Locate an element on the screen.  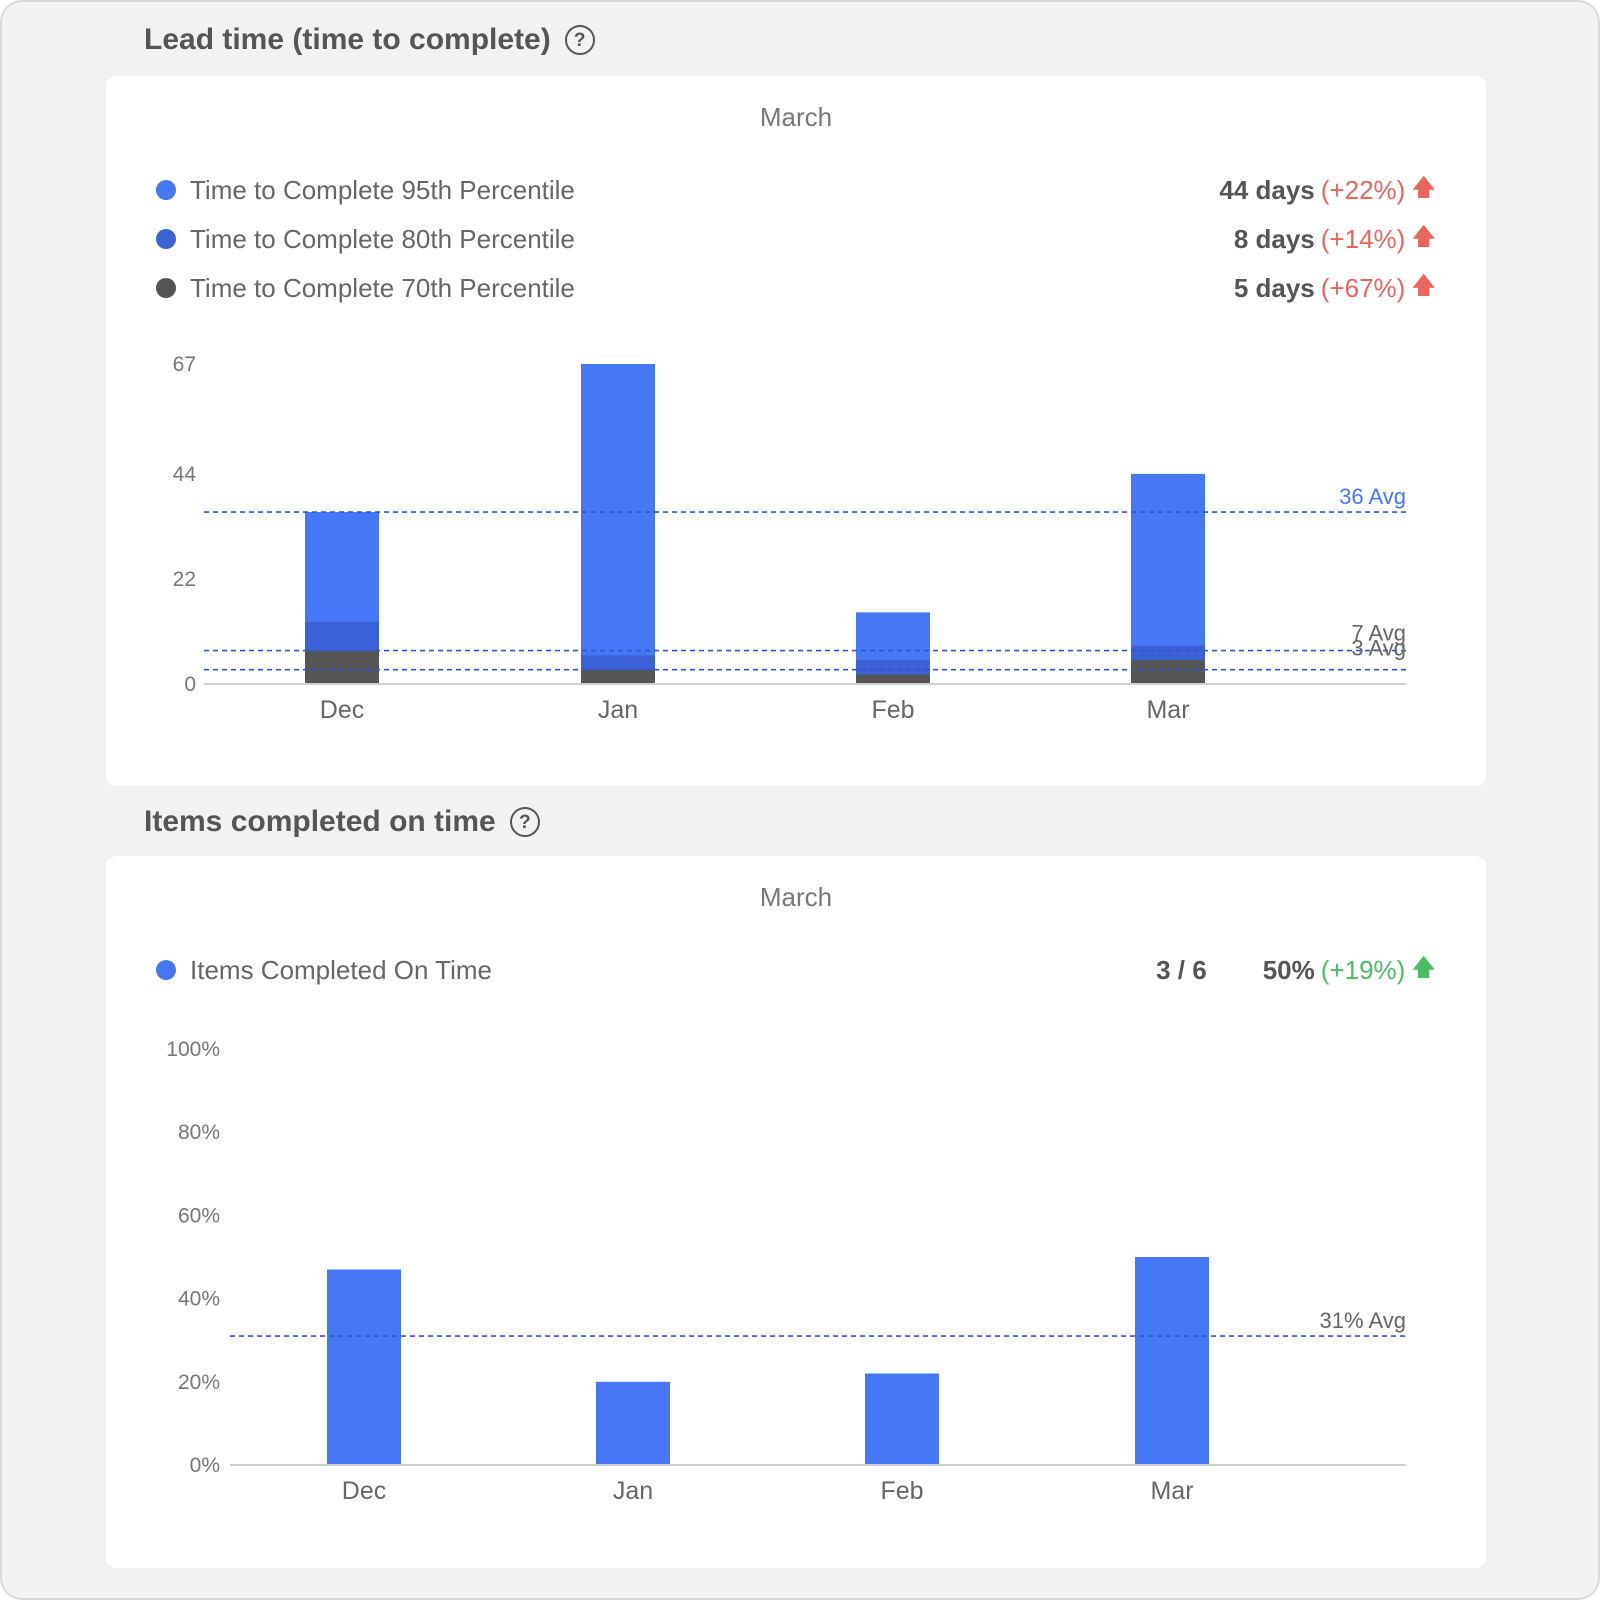
y-tick-label: 67 is located at coordinates (184, 364).